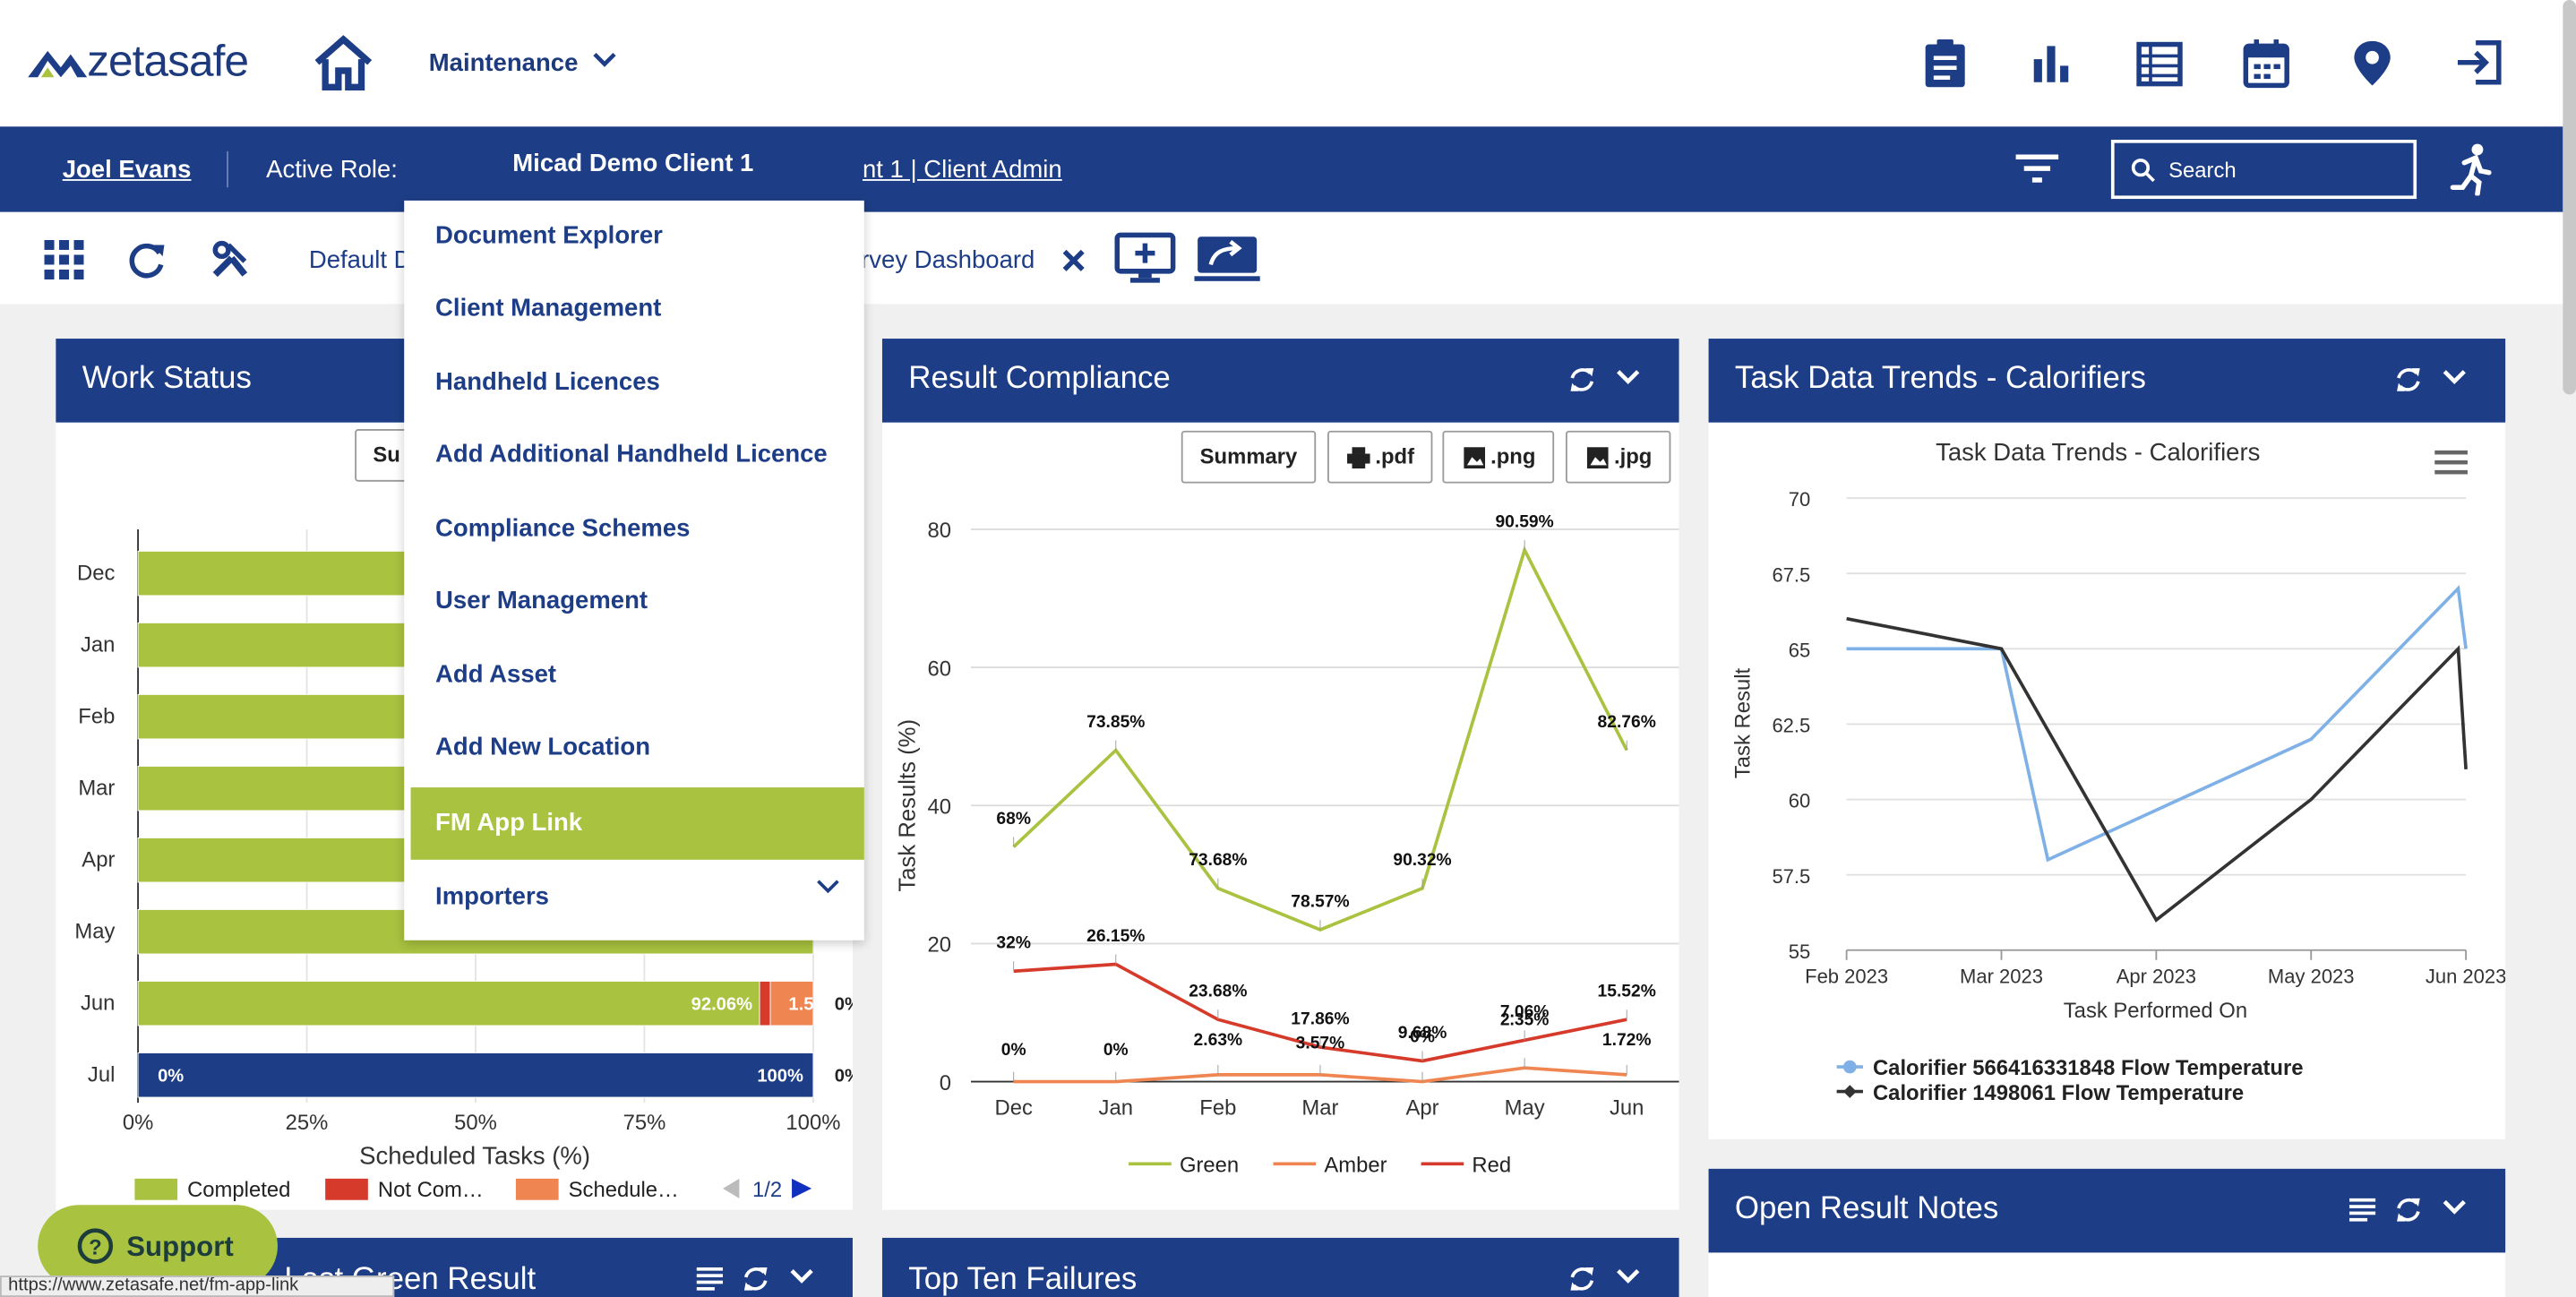 This screenshot has width=2576, height=1297. What do you see at coordinates (543, 747) in the screenshot?
I see `menu-item-add-new-location: Add New Location` at bounding box center [543, 747].